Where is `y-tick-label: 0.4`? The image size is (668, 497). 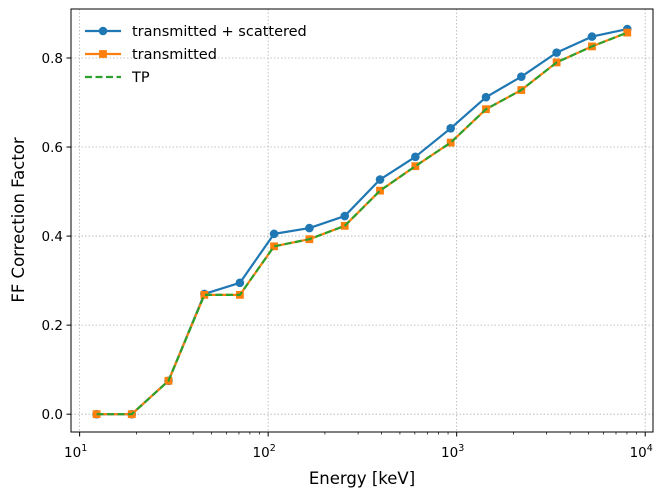
y-tick-label: 0.4 is located at coordinates (52, 237).